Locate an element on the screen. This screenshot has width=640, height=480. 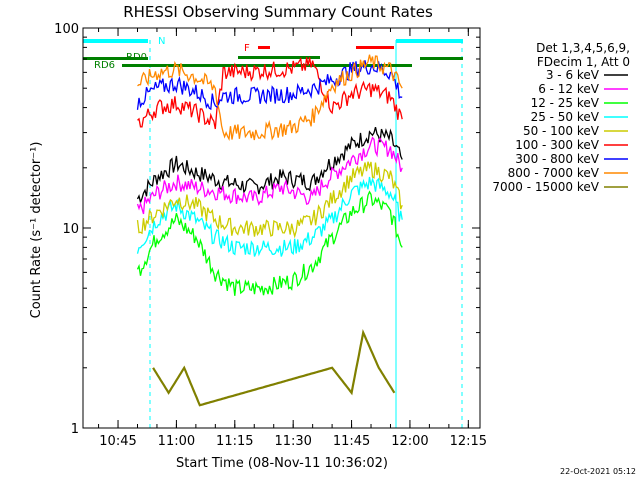
legend-entry-label: 300 - 800 keV is located at coordinates (557, 159).